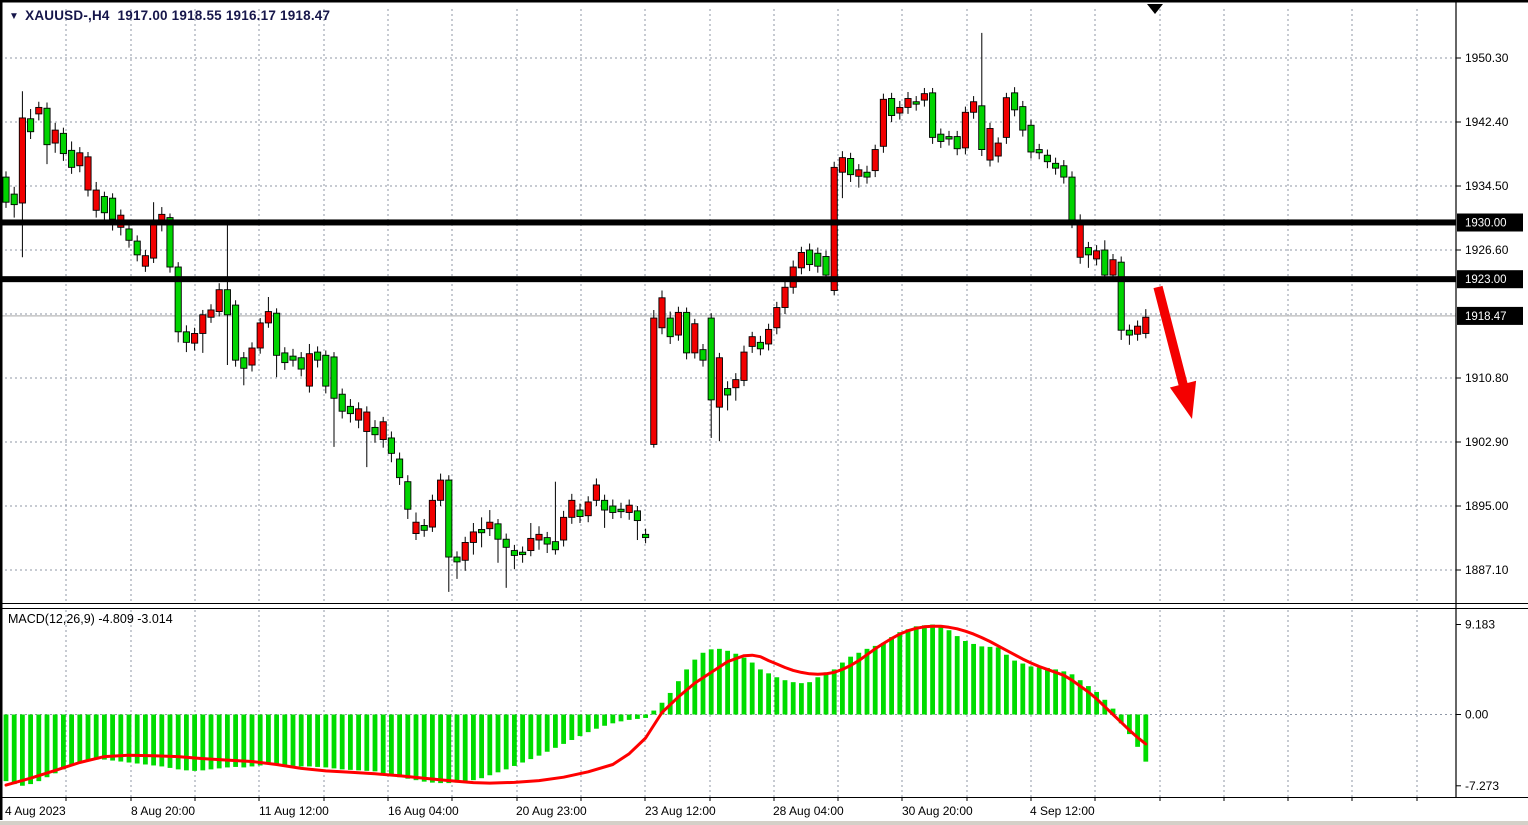 This screenshot has height=825, width=1528. Describe the element at coordinates (35, 811) in the screenshot. I see `time-axis-label: 4 Aug 2023` at that location.